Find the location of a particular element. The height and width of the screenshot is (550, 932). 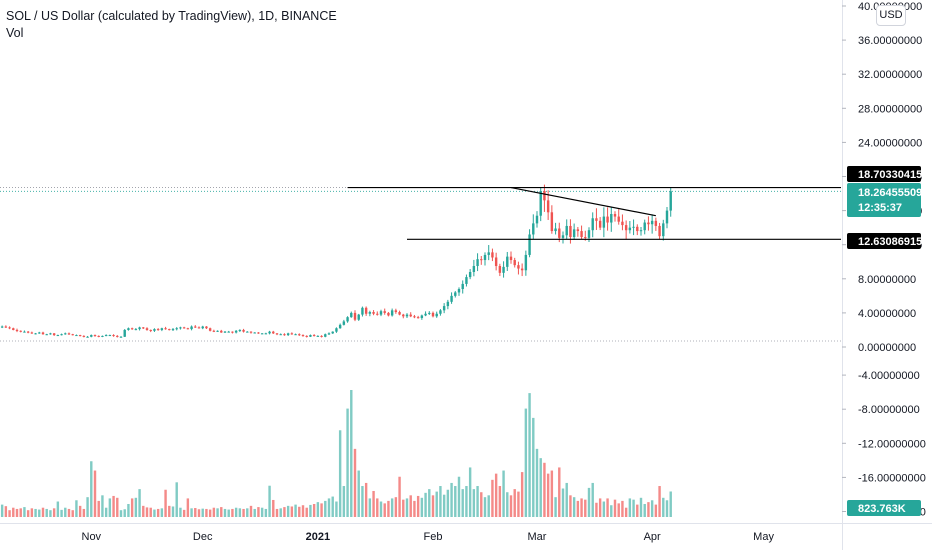

last-price-text: 18.26455509 is located at coordinates (890, 193).